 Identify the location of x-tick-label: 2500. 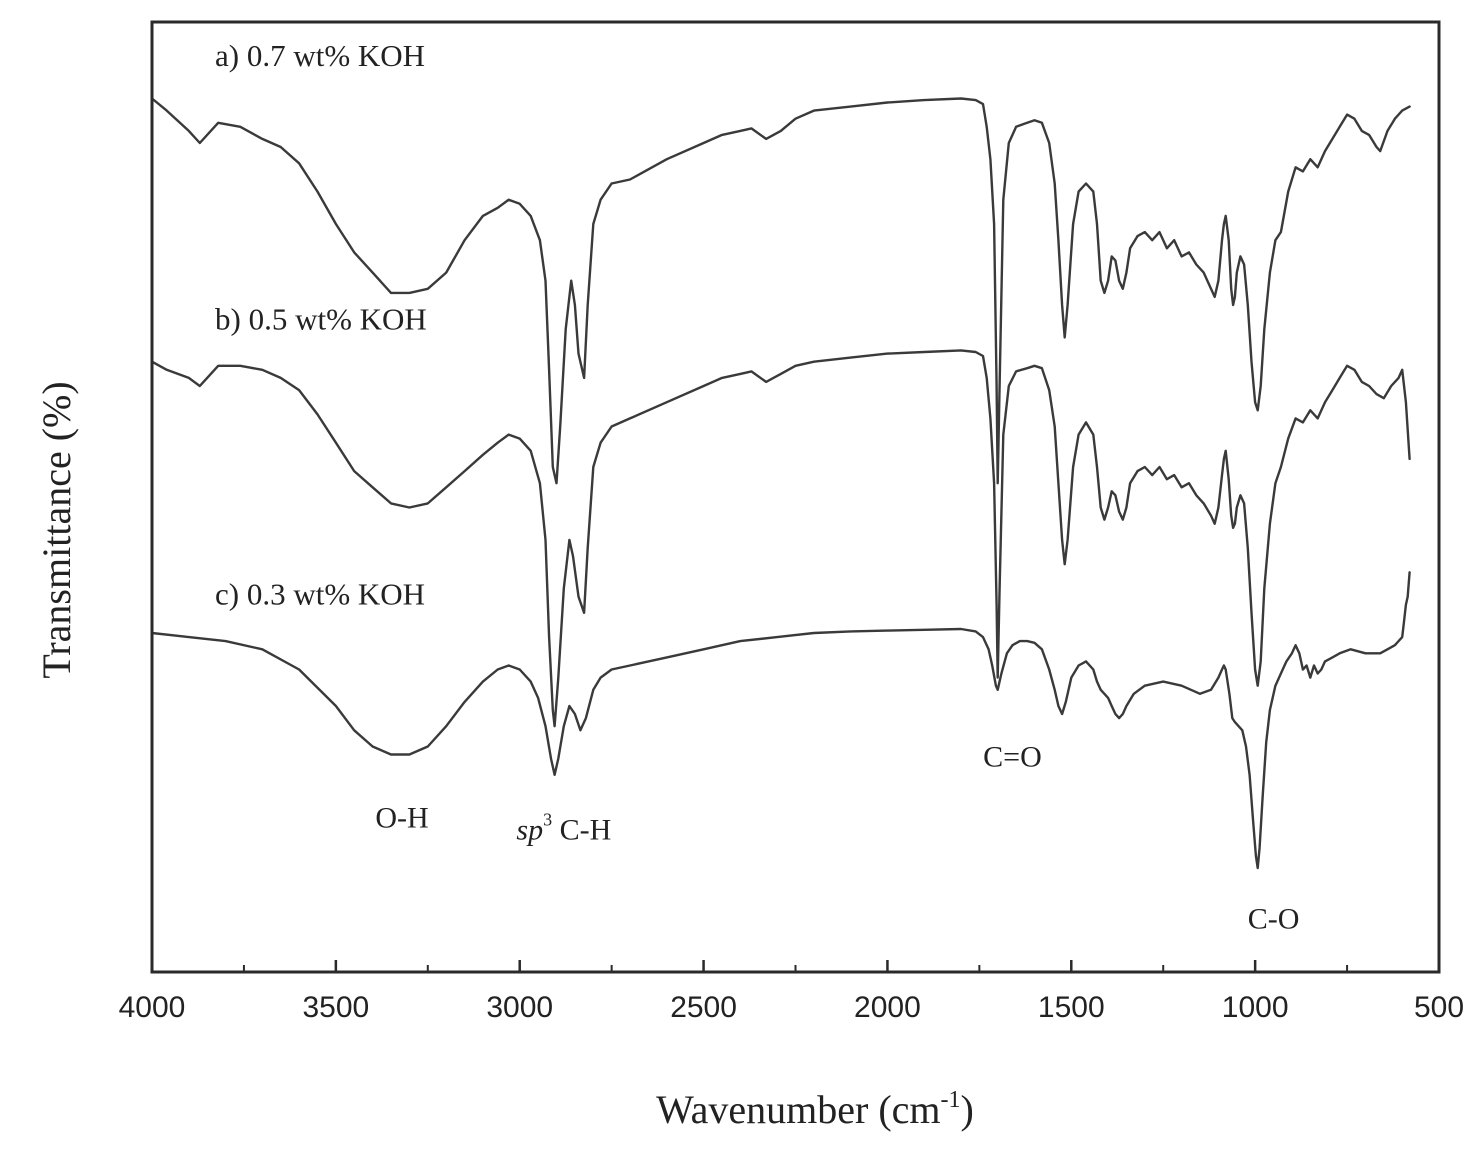
(703, 1007).